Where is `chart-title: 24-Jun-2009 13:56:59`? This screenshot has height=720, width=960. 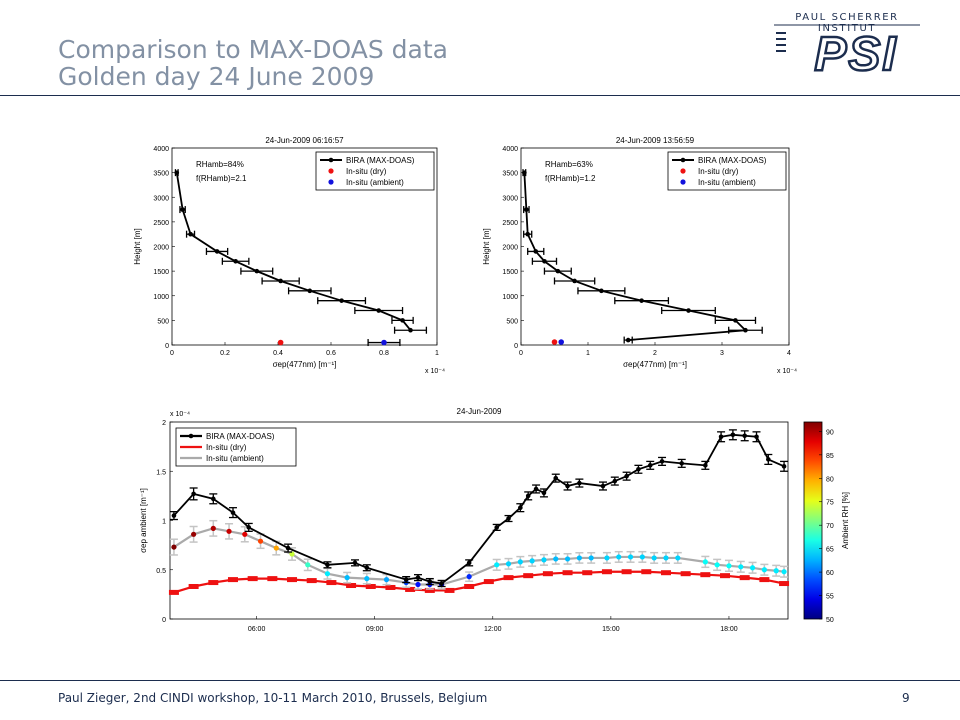 chart-title: 24-Jun-2009 13:56:59 is located at coordinates (655, 140).